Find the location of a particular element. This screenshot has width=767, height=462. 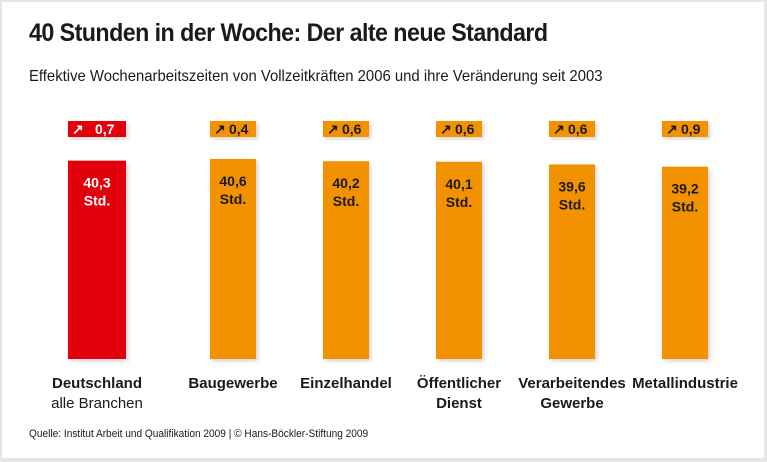

category-label-line2: alle Branchen is located at coordinates (97, 403).